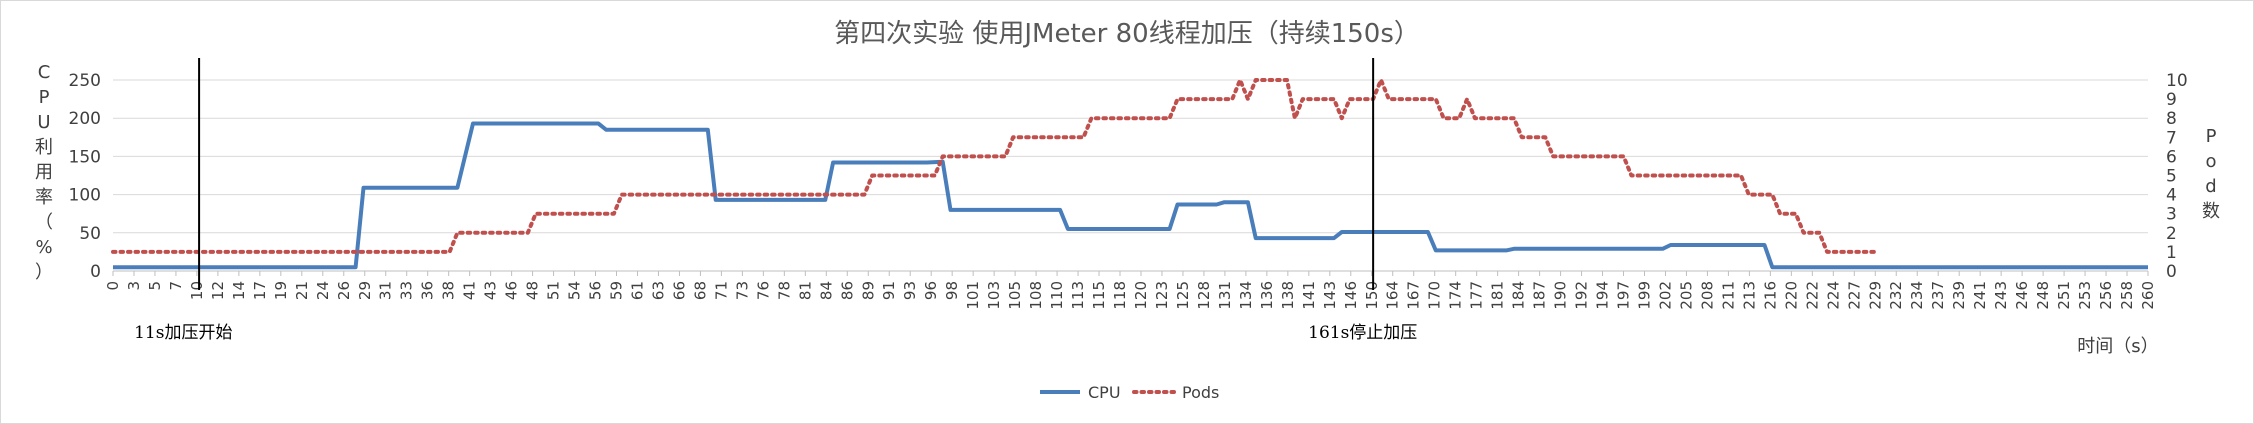 The height and width of the screenshot is (424, 2254). What do you see at coordinates (554, 290) in the screenshot?
I see `x-tick-label: 51` at bounding box center [554, 290].